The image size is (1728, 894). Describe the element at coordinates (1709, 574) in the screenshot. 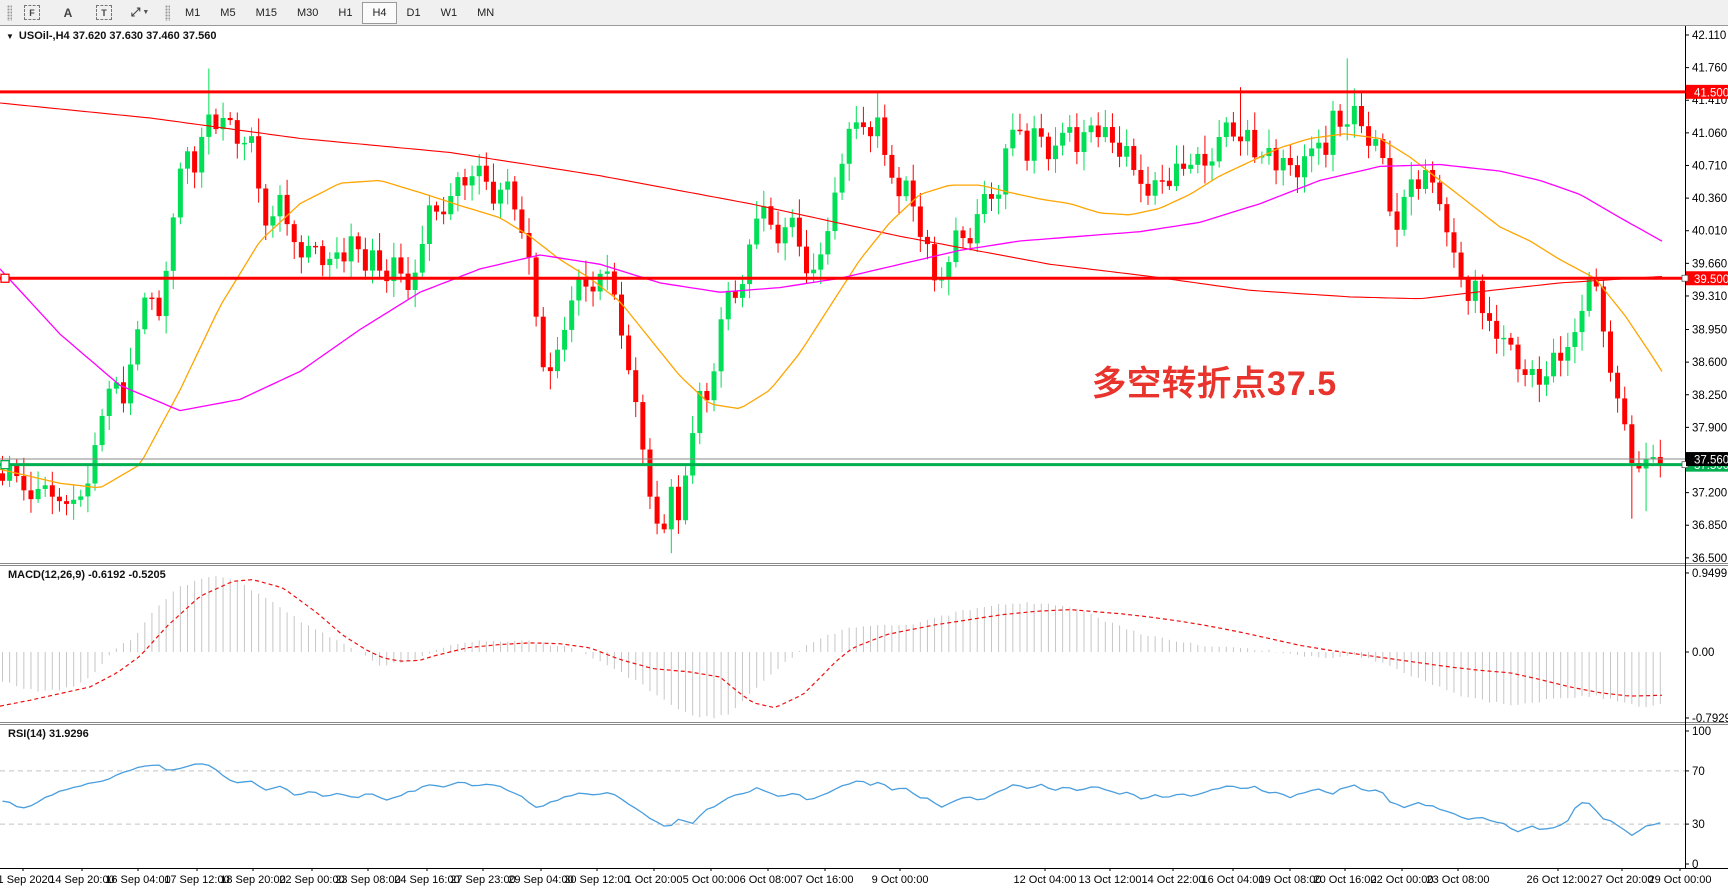

I see `axis-price-label: 0.9499` at that location.